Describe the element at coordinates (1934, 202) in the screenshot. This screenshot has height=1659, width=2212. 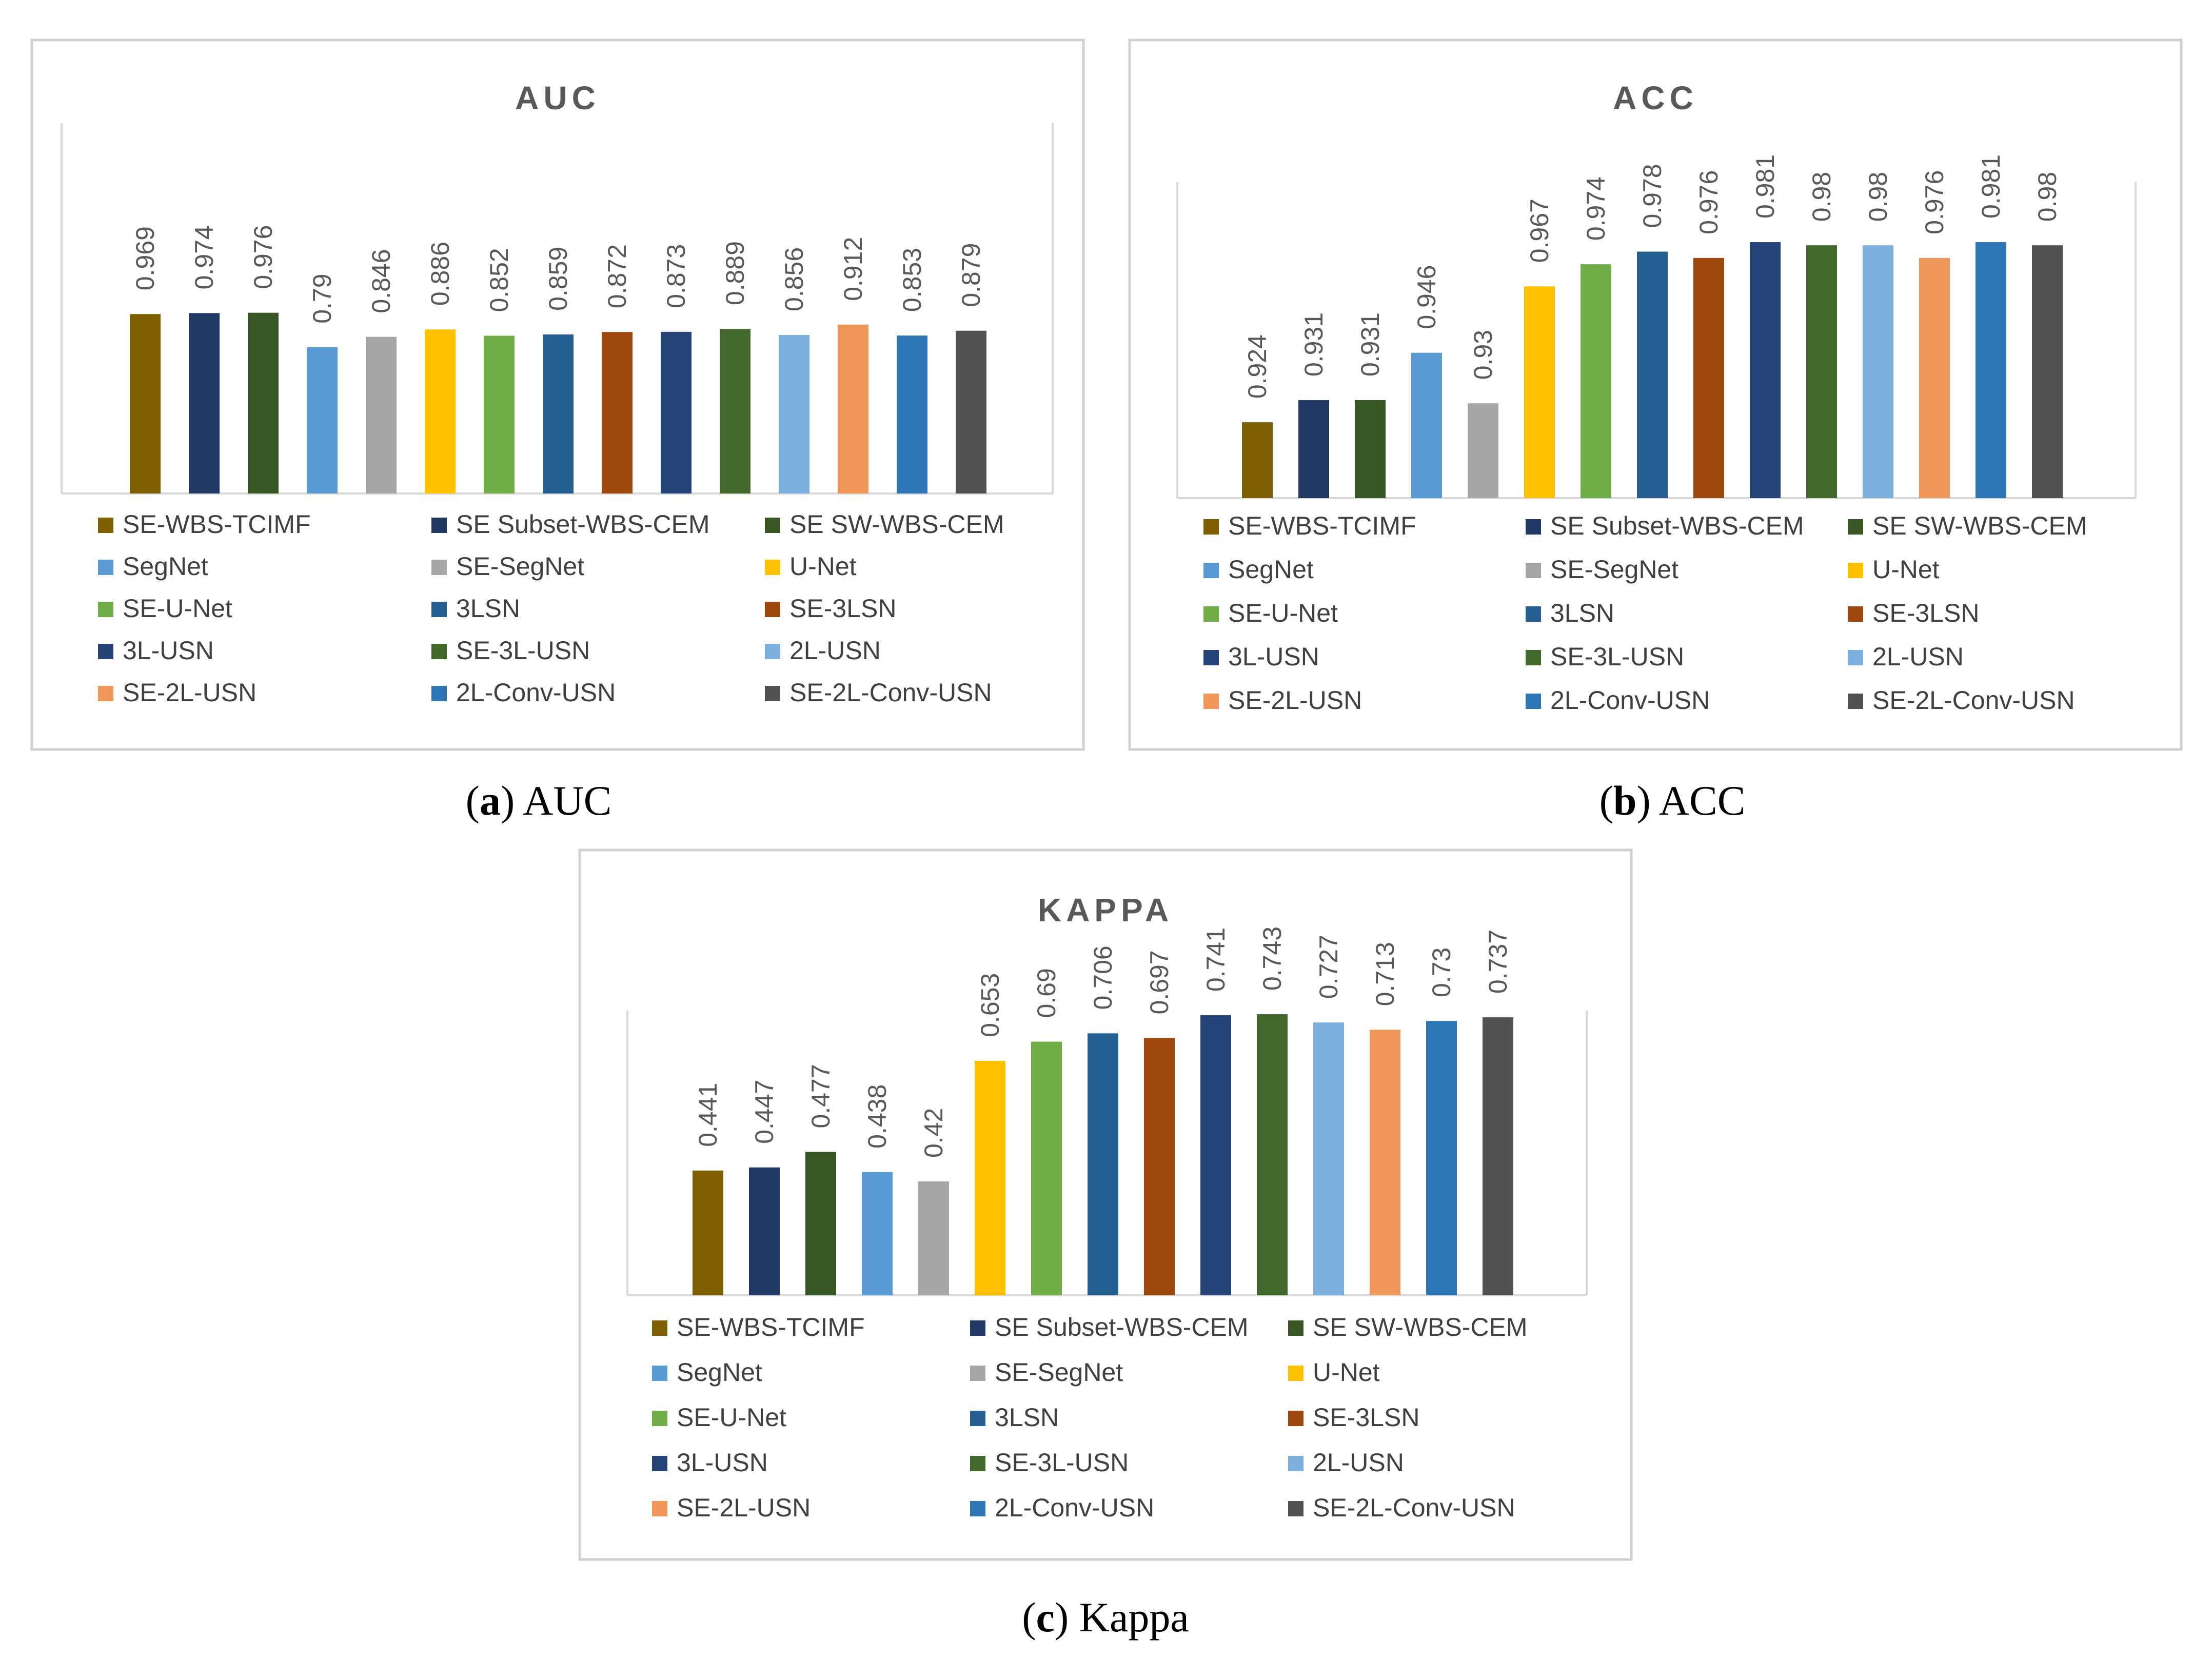
I see `acc-value-label-12: 0.976` at that location.